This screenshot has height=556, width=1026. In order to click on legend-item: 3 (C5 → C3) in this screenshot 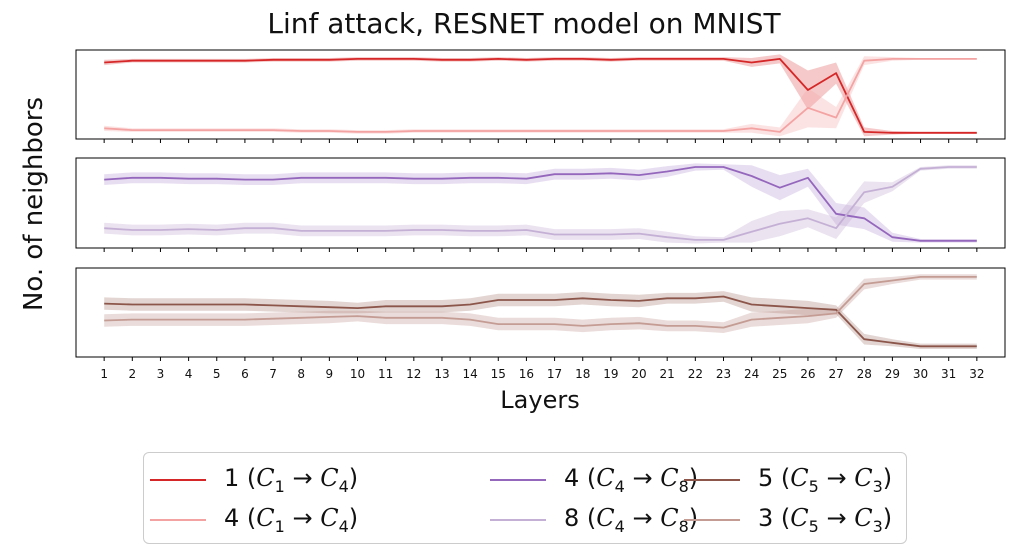, I will do `click(788, 520)`.